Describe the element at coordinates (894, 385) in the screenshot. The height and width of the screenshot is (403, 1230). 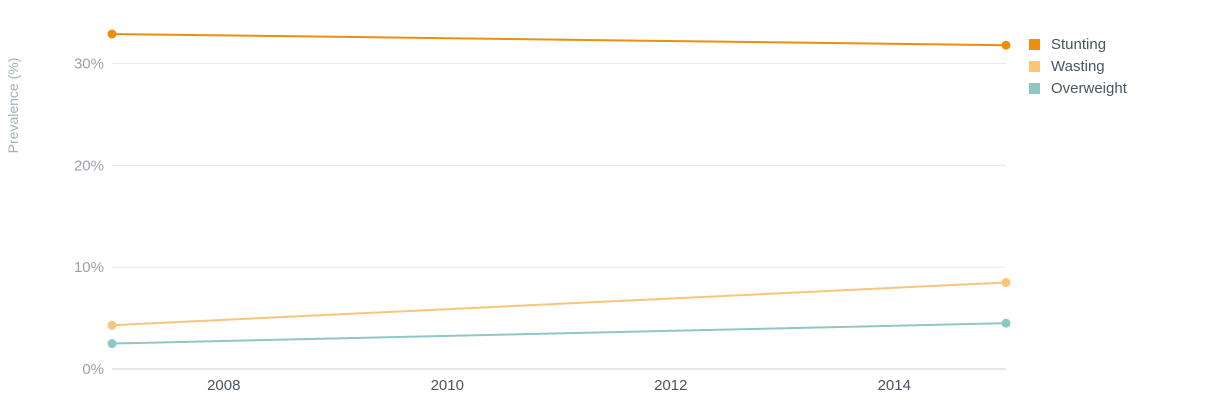
I see `x-tick-label: 2014` at that location.